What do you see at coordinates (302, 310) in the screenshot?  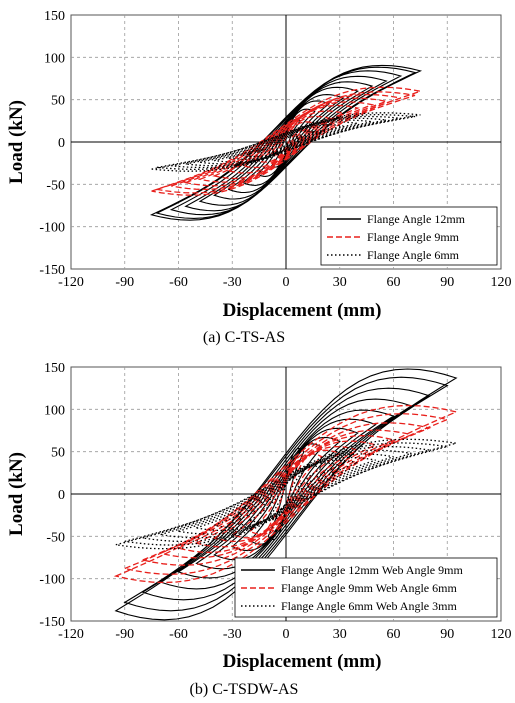 I see `x-axis-title-a: Displacement (mm)` at bounding box center [302, 310].